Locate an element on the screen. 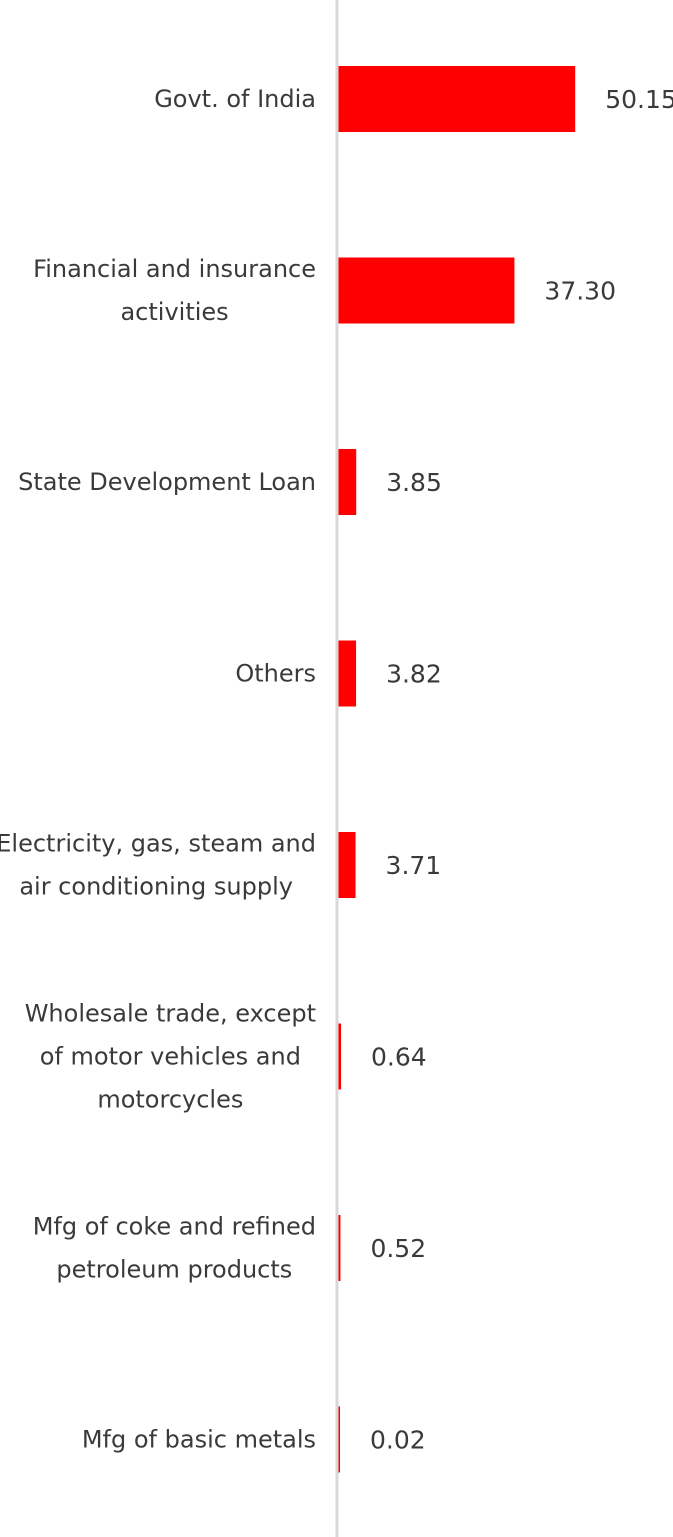 The image size is (673, 1537). value-label-2: 37.30 is located at coordinates (580, 291).